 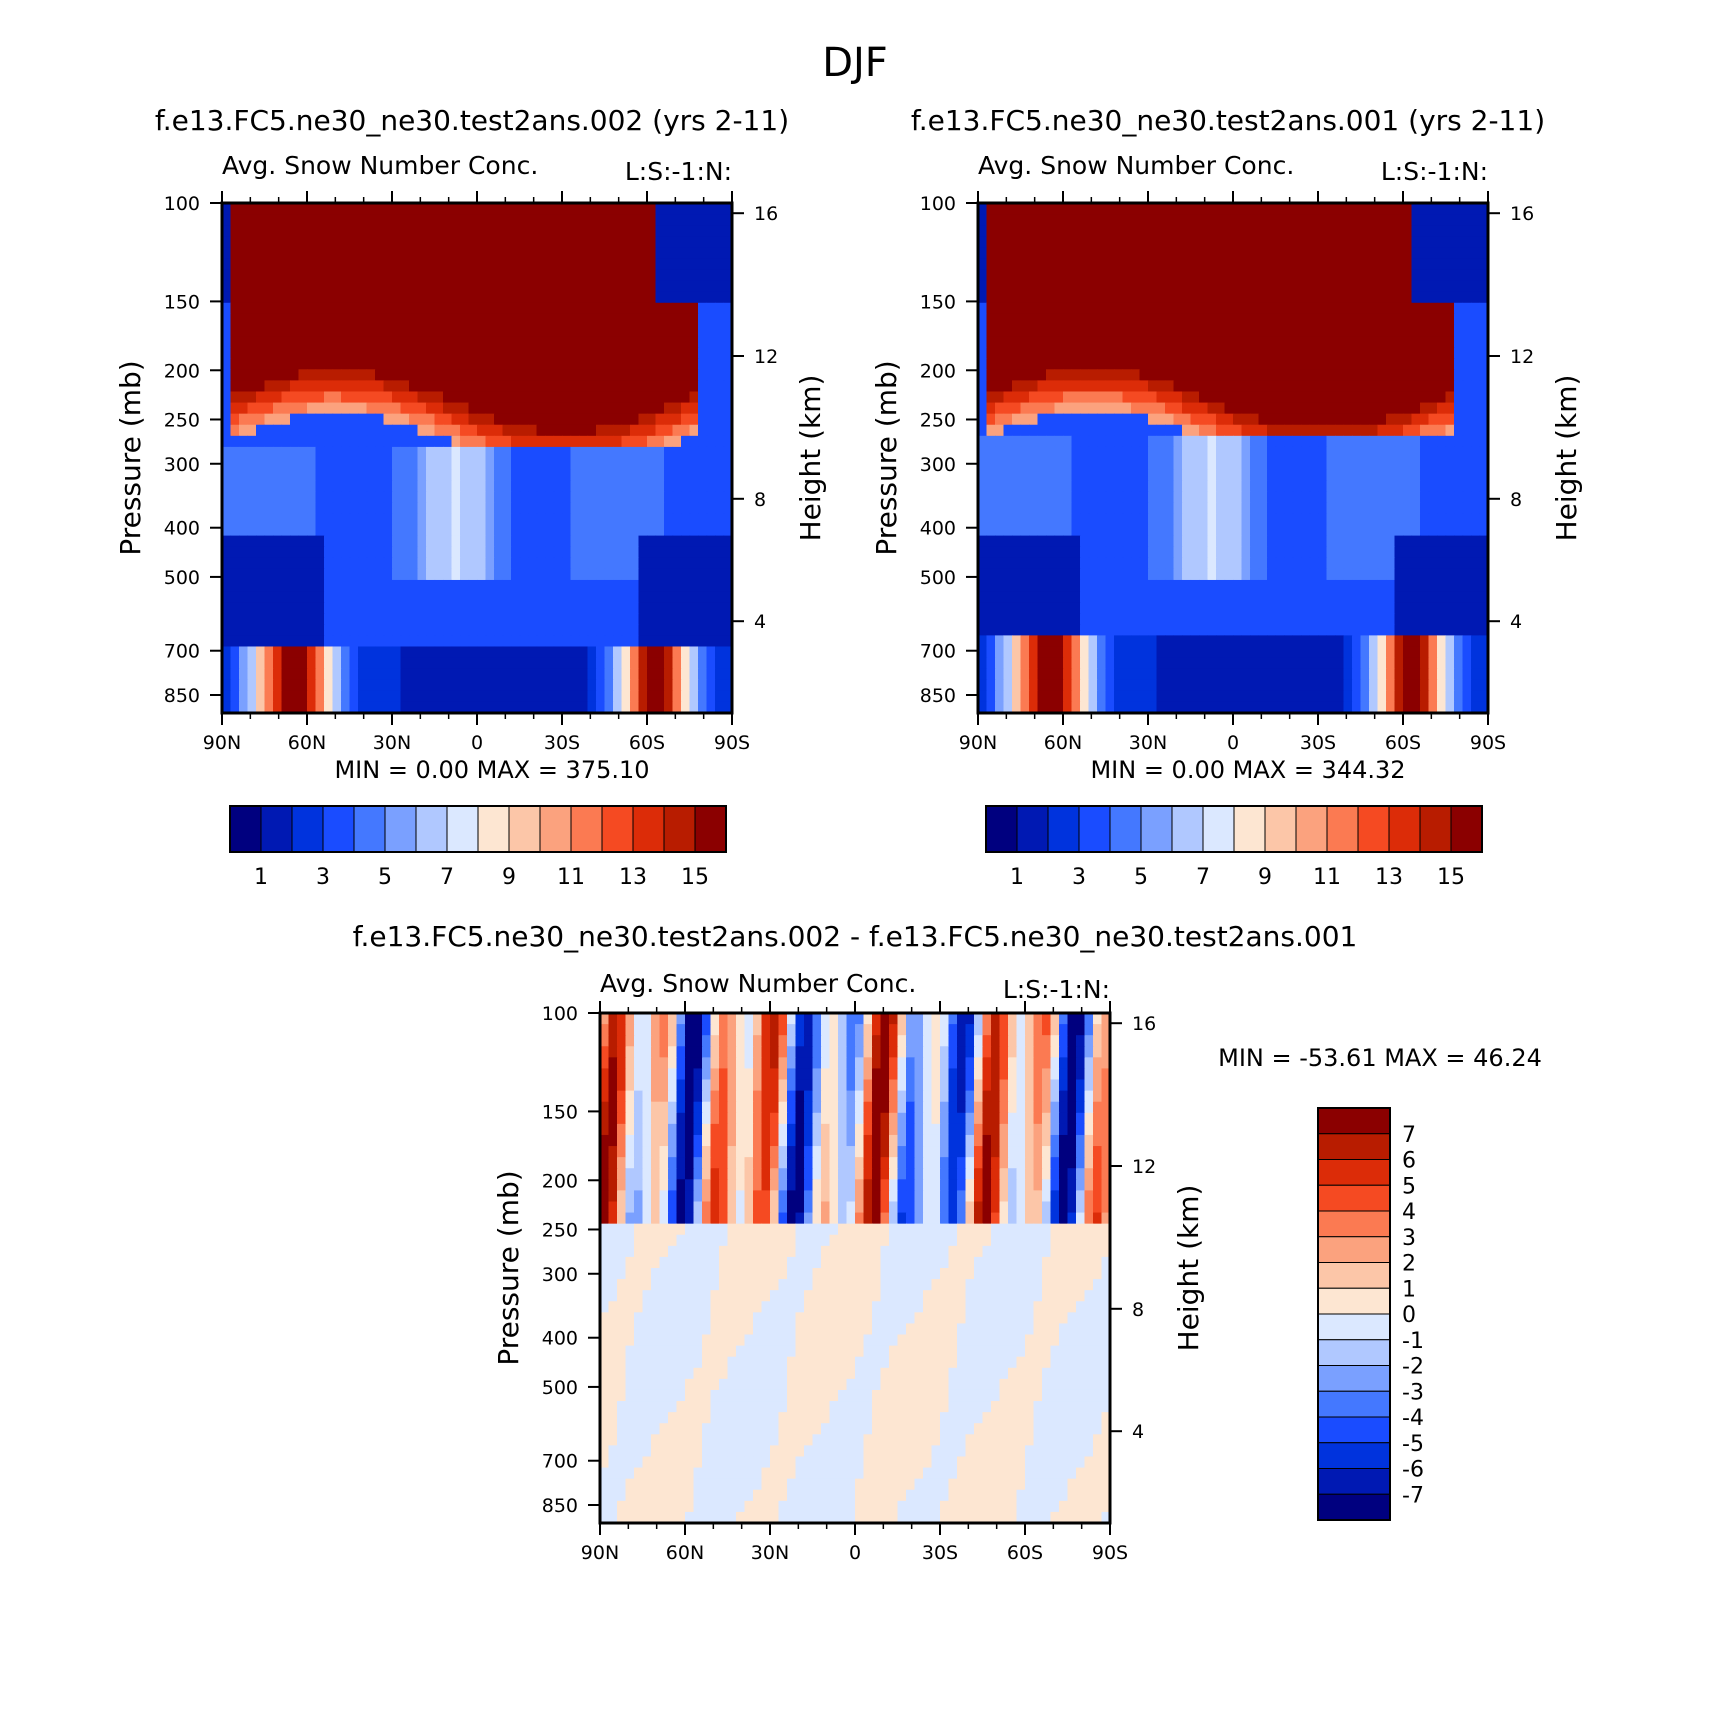 What do you see at coordinates (261, 877) in the screenshot?
I see `panel-a-colorbar-label: 1` at bounding box center [261, 877].